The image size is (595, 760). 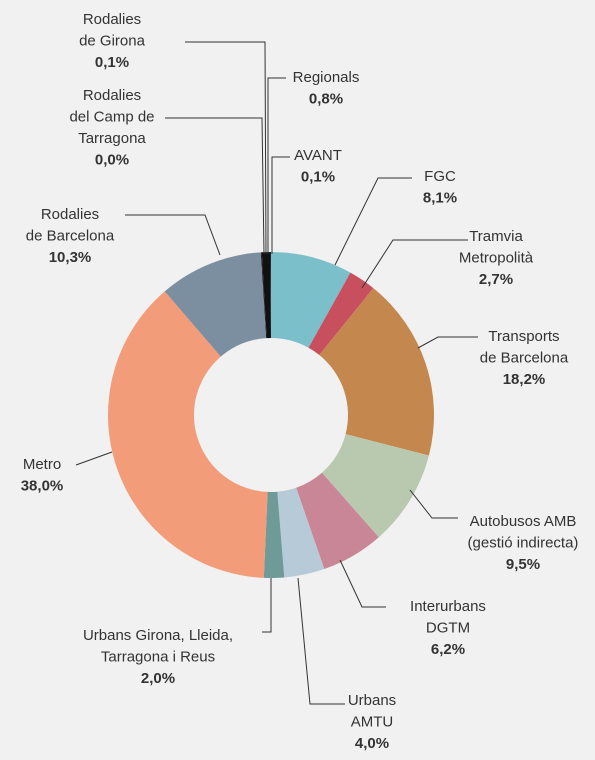 I want to click on slice-label: Autobusos AMB, so click(x=523, y=521).